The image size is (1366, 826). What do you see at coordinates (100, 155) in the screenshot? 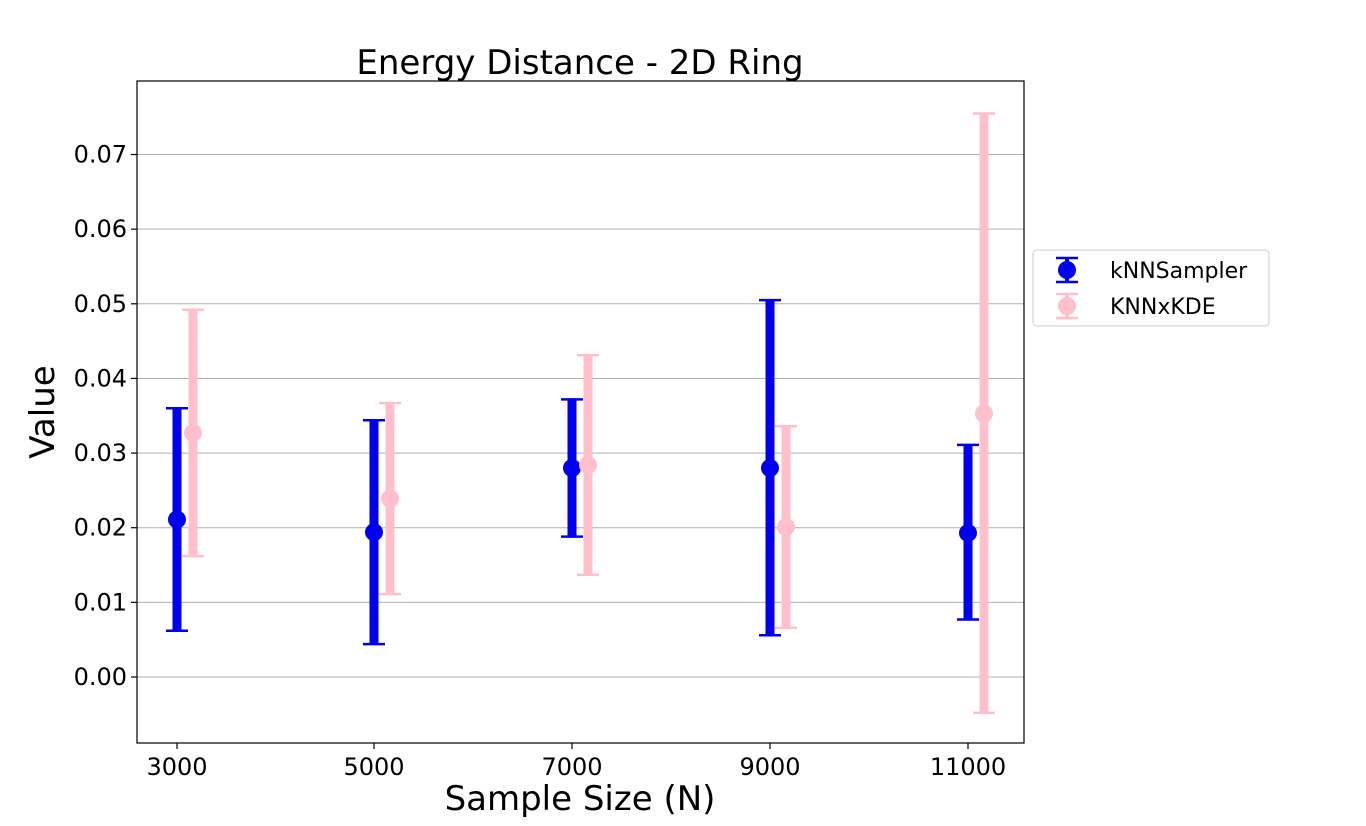
I see `y-tick-label: 0.07` at bounding box center [100, 155].